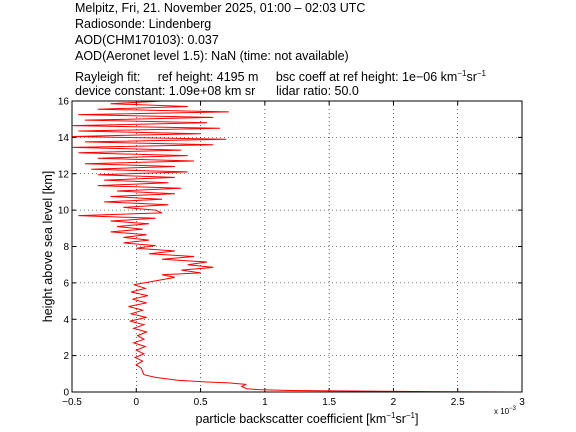 The image size is (576, 432). I want to click on y-tick-label: 4, so click(66, 320).